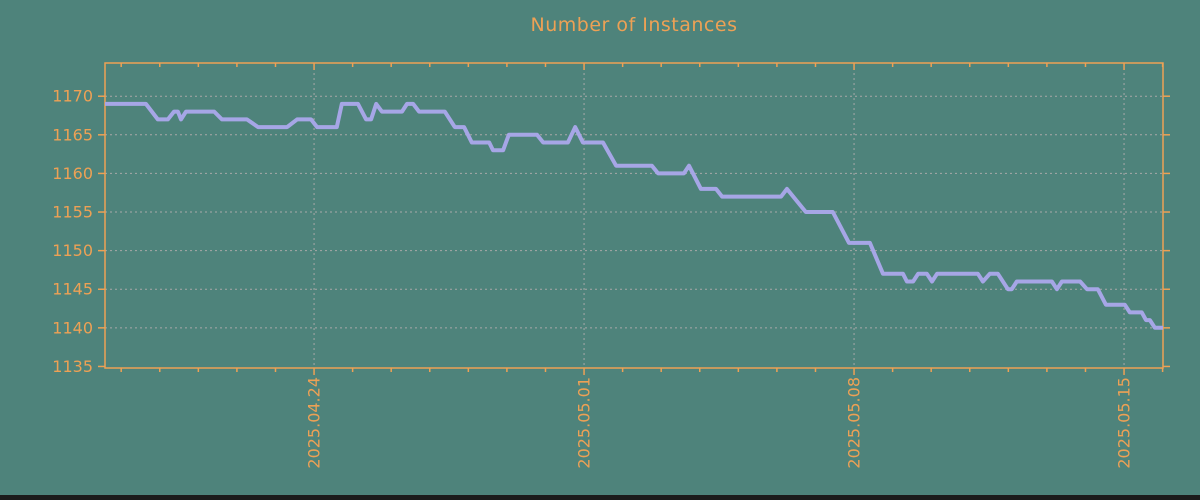  Describe the element at coordinates (72, 134) in the screenshot. I see `svg-text: 1165` at that location.